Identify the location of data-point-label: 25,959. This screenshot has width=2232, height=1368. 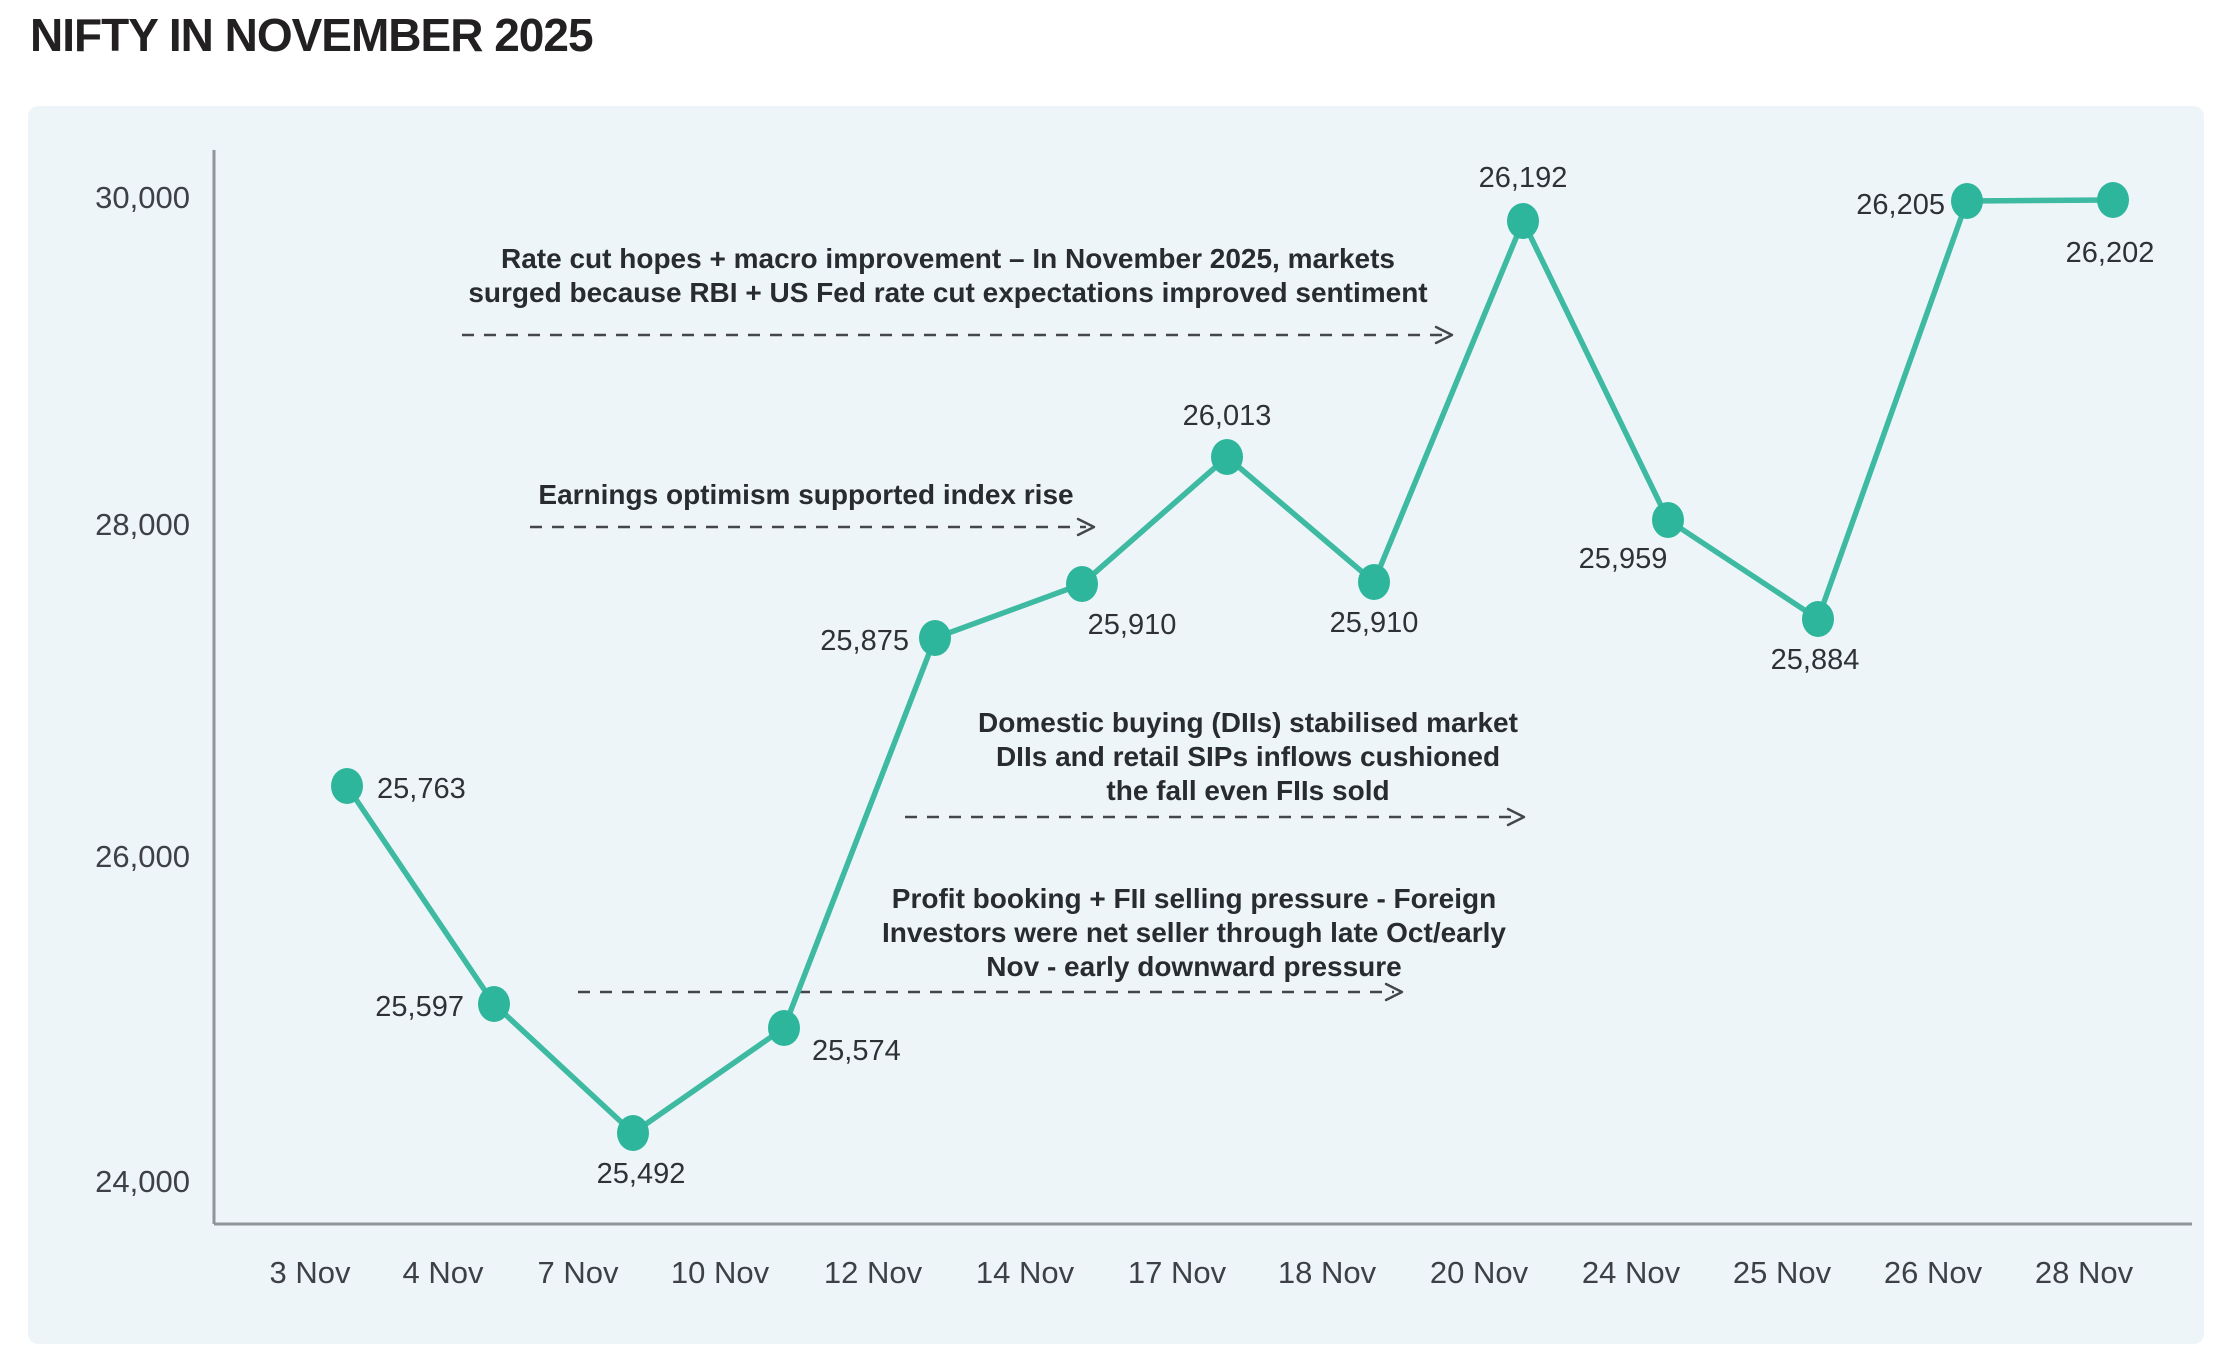
(1623, 559).